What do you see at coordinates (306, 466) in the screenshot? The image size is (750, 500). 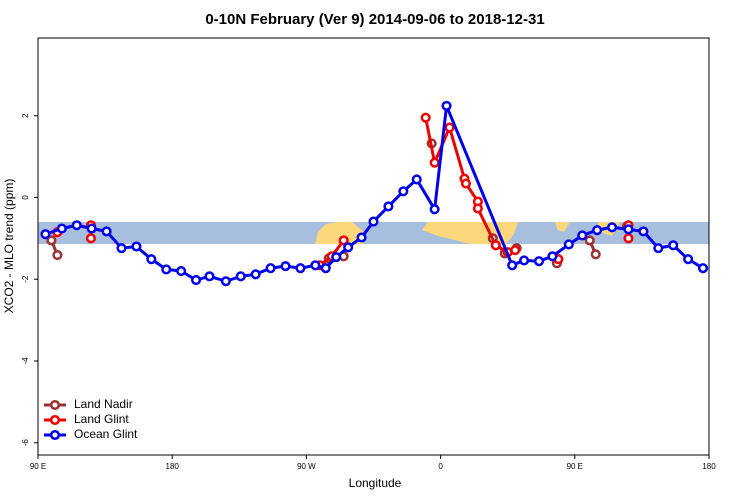 I see `x-tick-label: 90 W` at bounding box center [306, 466].